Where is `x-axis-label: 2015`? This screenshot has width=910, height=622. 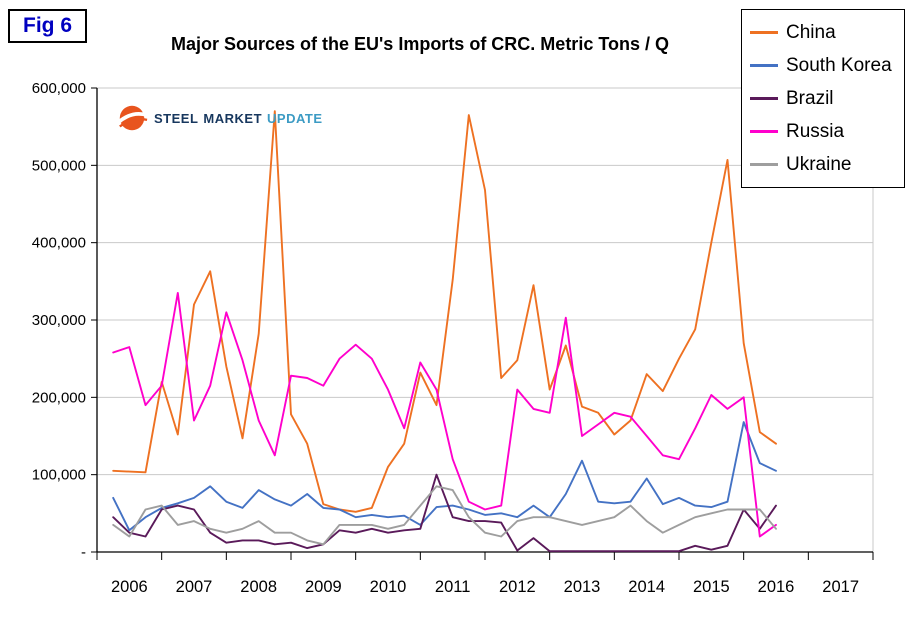
x-axis-label: 2015 is located at coordinates (711, 587).